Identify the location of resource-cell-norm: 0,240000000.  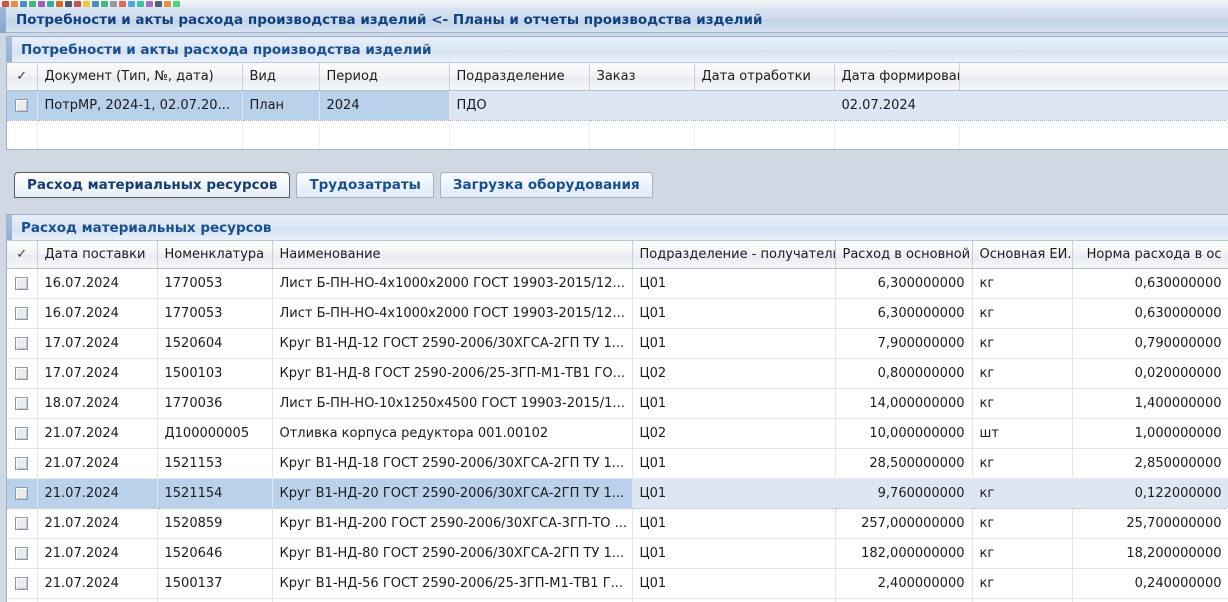
(1150, 583).